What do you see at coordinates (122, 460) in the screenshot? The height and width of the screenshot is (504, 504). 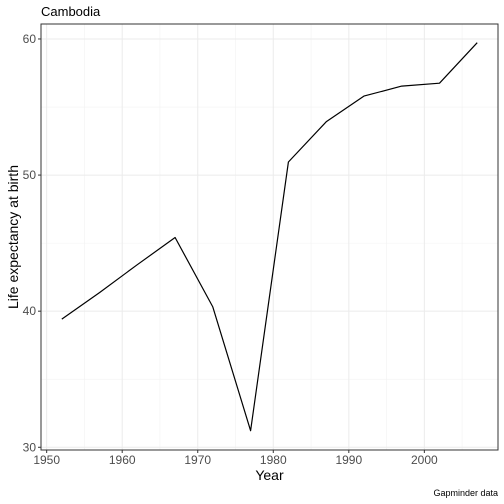 I see `x-tick-label: 1960` at bounding box center [122, 460].